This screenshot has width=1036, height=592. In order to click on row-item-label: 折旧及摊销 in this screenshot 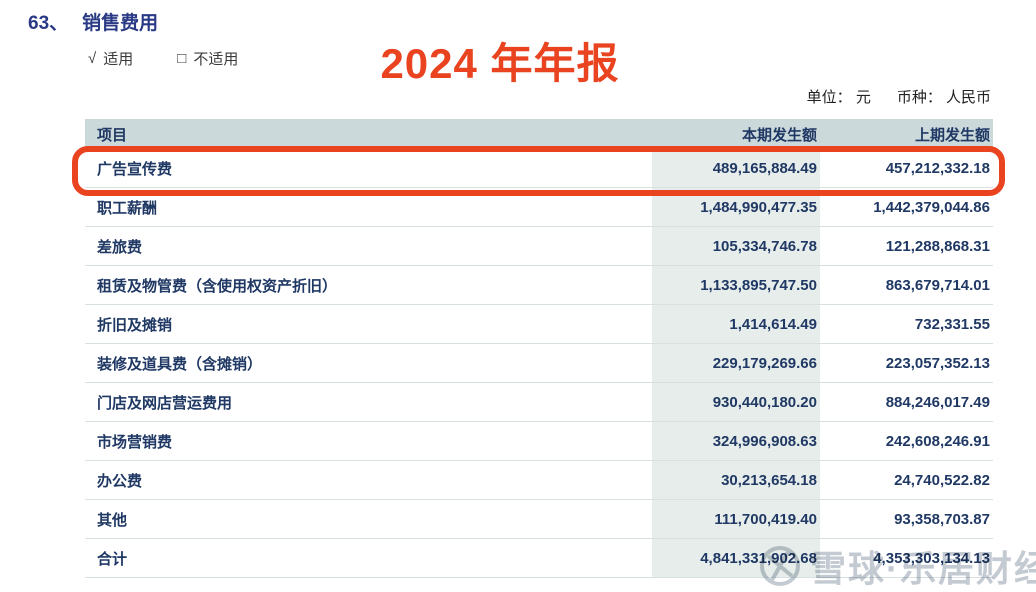, I will do `click(135, 325)`.